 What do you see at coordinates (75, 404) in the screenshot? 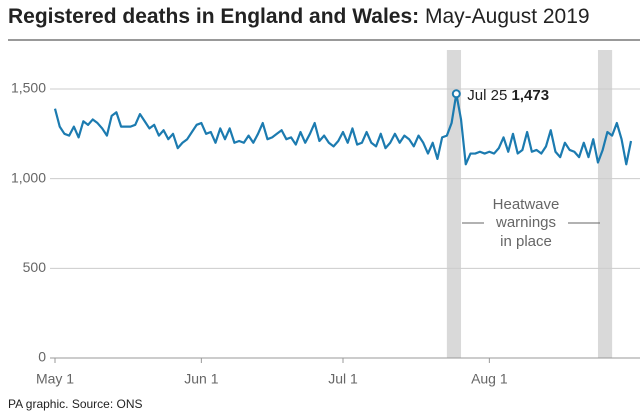
I see `source: PA graphic. Source: ONS` at bounding box center [75, 404].